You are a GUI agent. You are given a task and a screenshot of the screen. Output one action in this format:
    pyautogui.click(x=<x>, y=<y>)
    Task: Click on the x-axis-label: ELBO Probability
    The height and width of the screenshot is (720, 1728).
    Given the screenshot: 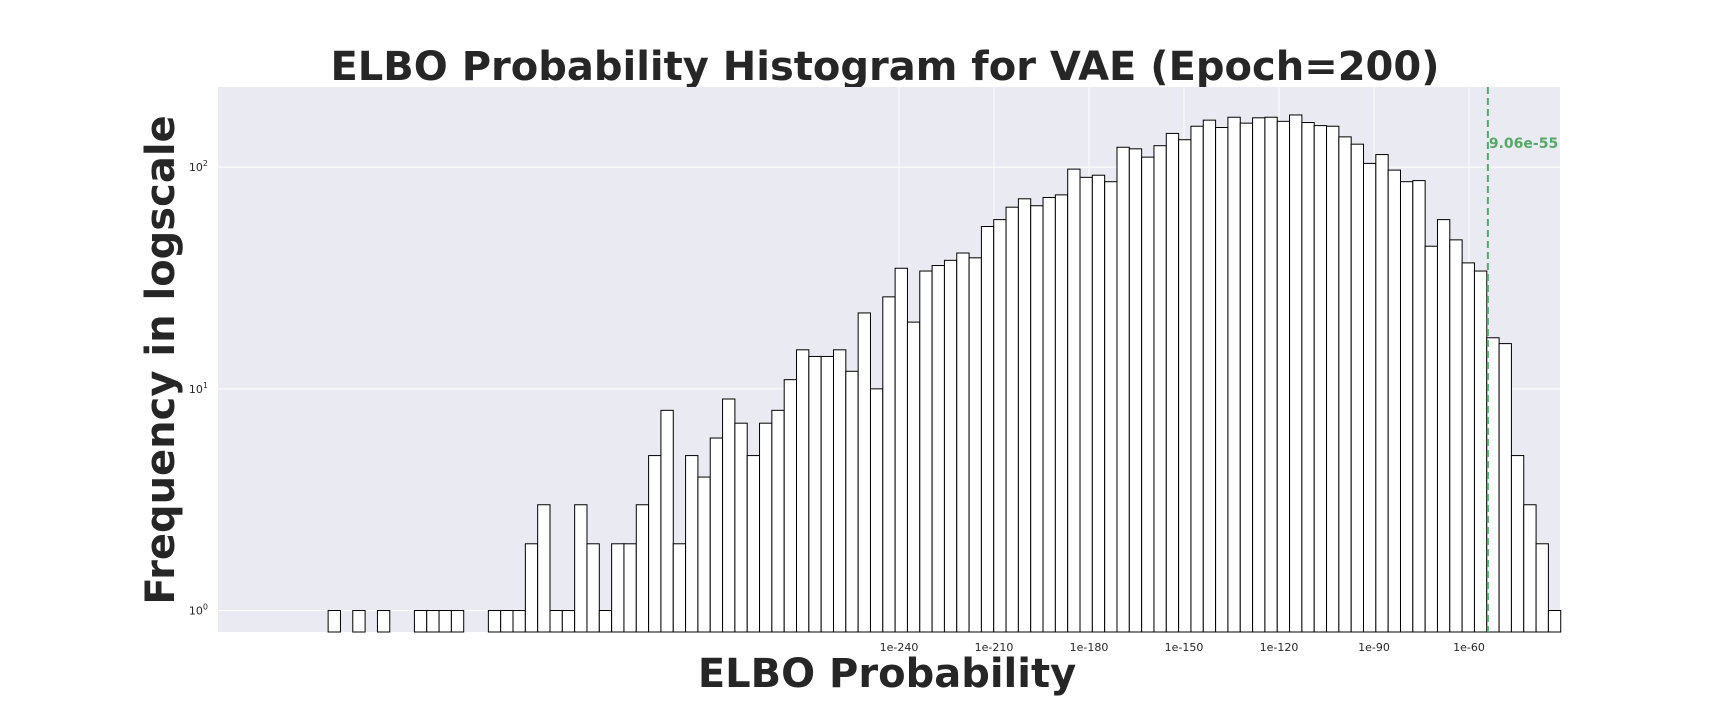 What is the action you would take?
    pyautogui.click(x=887, y=674)
    